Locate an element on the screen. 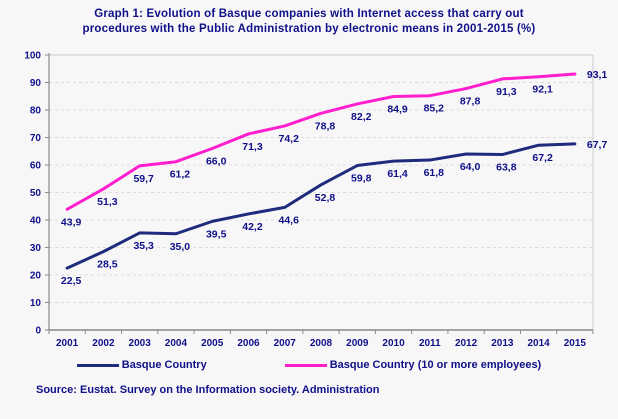  x-axis-tick-label: 2007 is located at coordinates (285, 343).